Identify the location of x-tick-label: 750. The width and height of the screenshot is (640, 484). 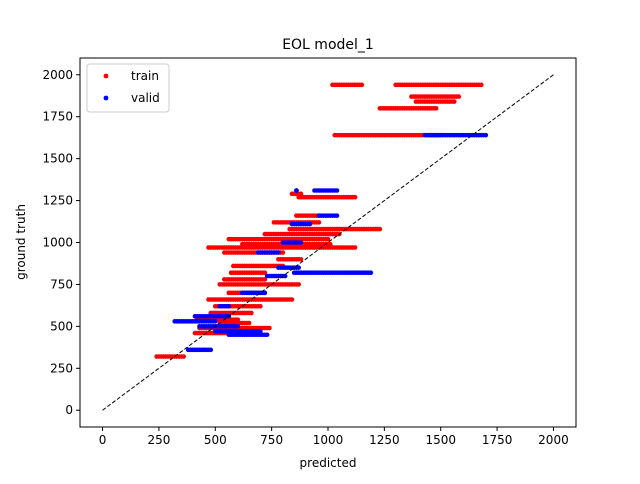
(271, 440).